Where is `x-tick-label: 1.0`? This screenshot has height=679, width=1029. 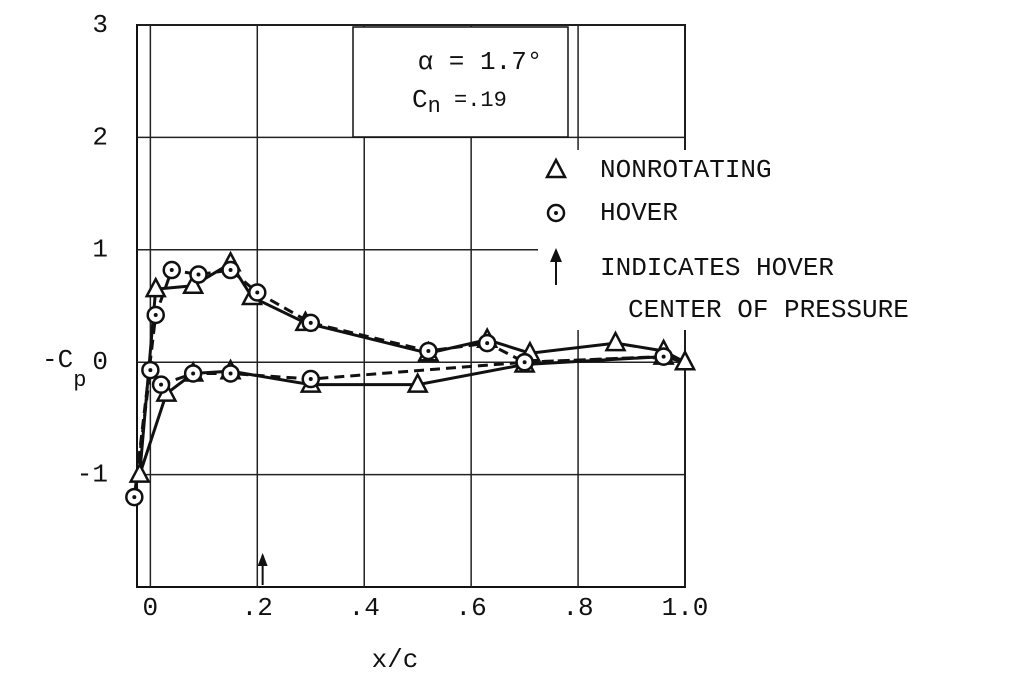
x-tick-label: 1.0 is located at coordinates (685, 608).